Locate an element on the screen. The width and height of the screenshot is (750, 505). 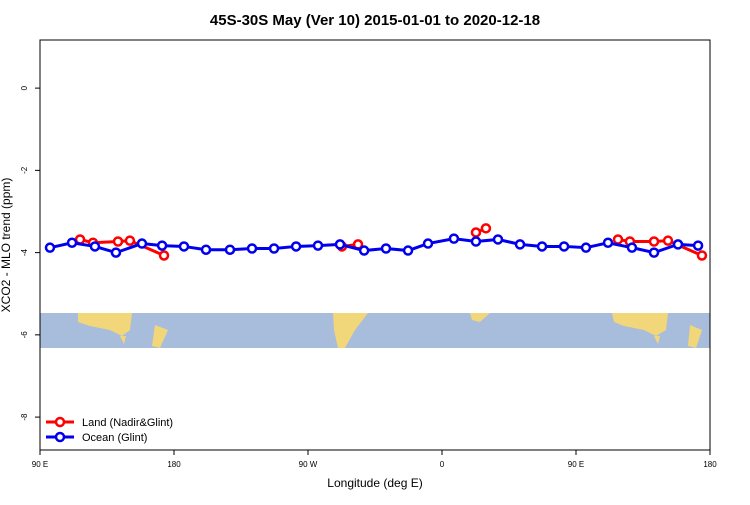
x-axis-label: Longitude (deg E) is located at coordinates (374, 483).